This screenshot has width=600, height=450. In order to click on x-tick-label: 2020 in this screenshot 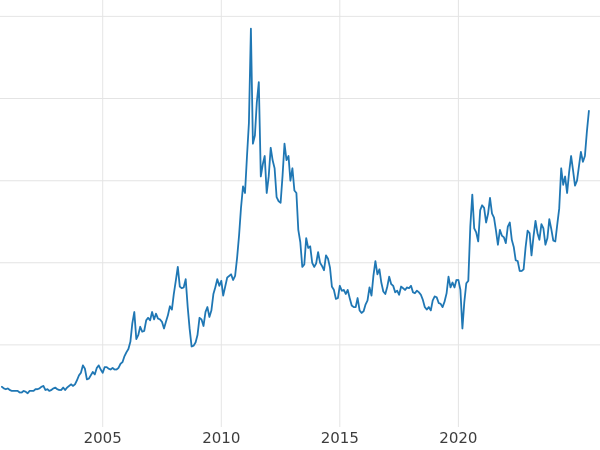, I will do `click(458, 438)`.